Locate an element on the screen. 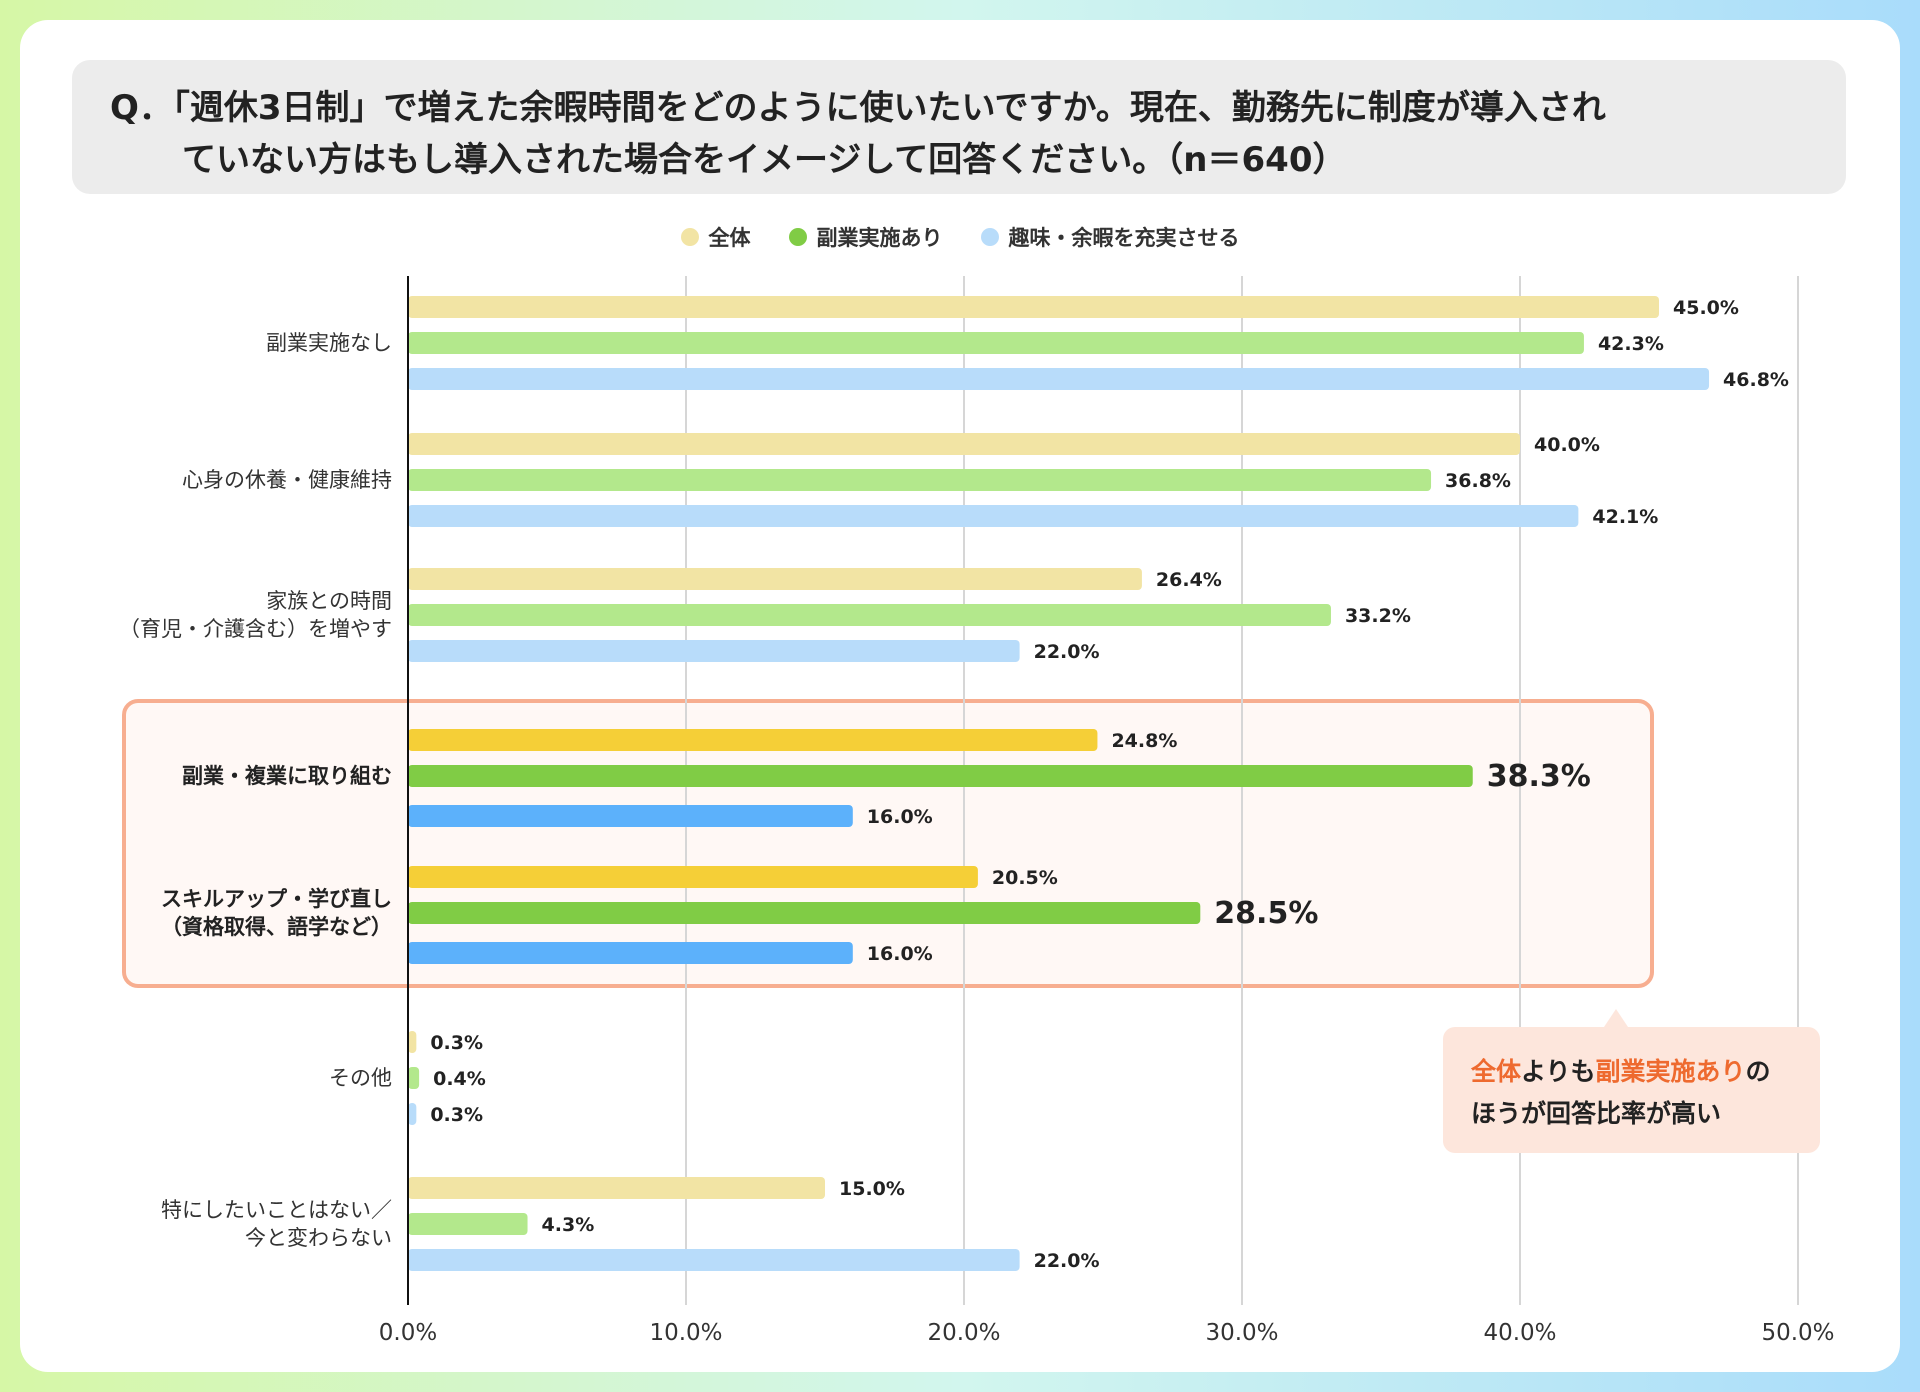  value-label: 24.8% is located at coordinates (1144, 741).